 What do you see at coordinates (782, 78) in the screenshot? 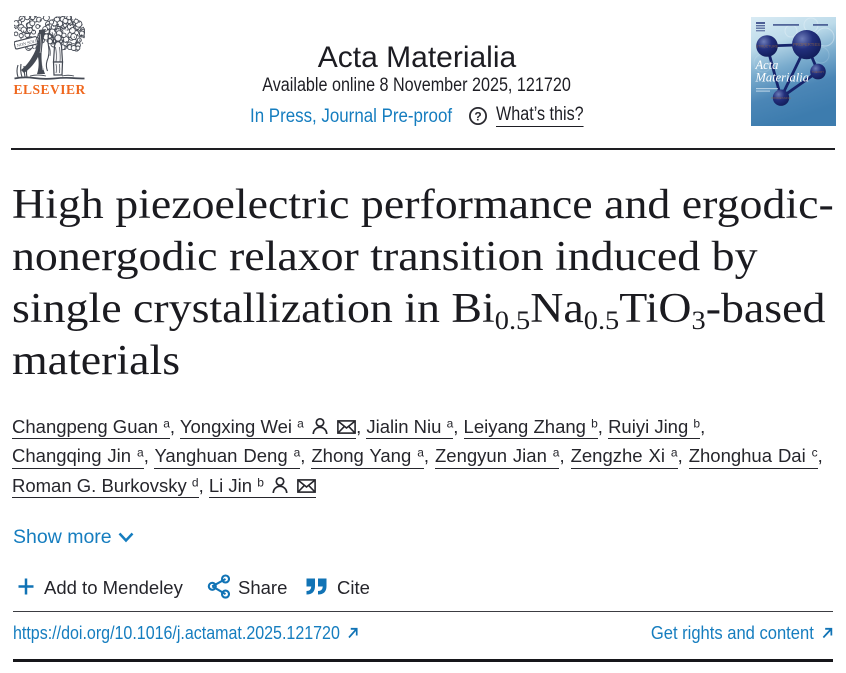
I see `svg-text: Materialia` at bounding box center [782, 78].